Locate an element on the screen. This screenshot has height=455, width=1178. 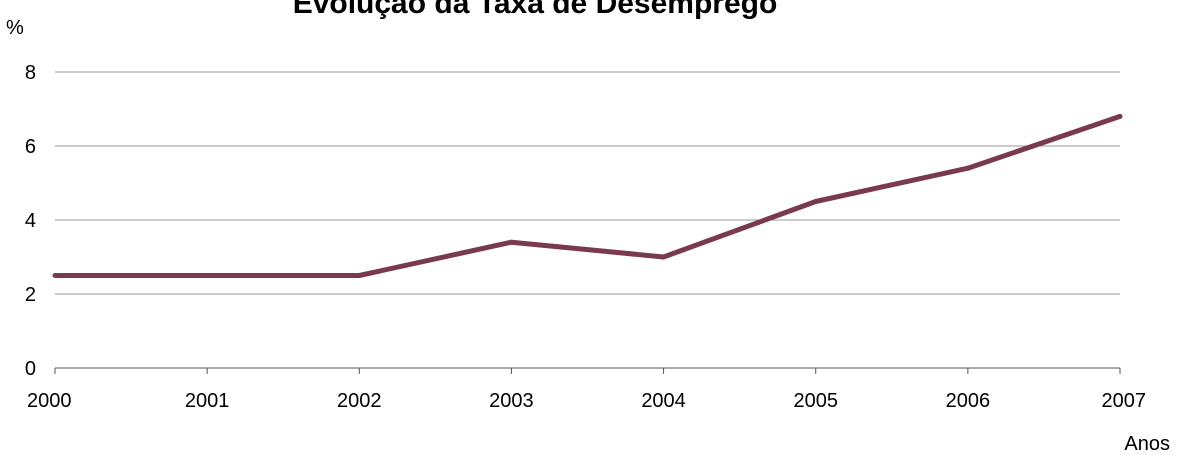
y-tick-label-0: 0 is located at coordinates (30, 369).